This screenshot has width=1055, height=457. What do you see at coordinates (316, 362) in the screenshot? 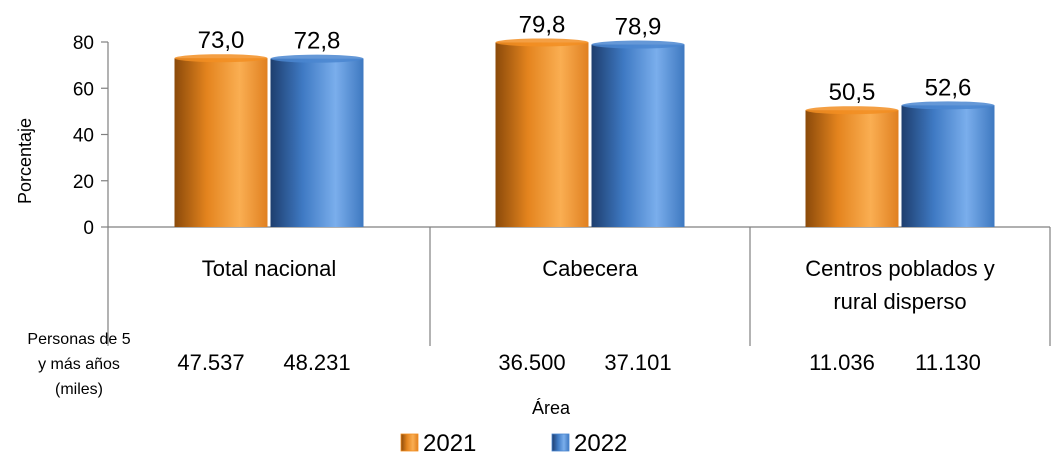
I see `table-cell: 48.231` at bounding box center [316, 362].